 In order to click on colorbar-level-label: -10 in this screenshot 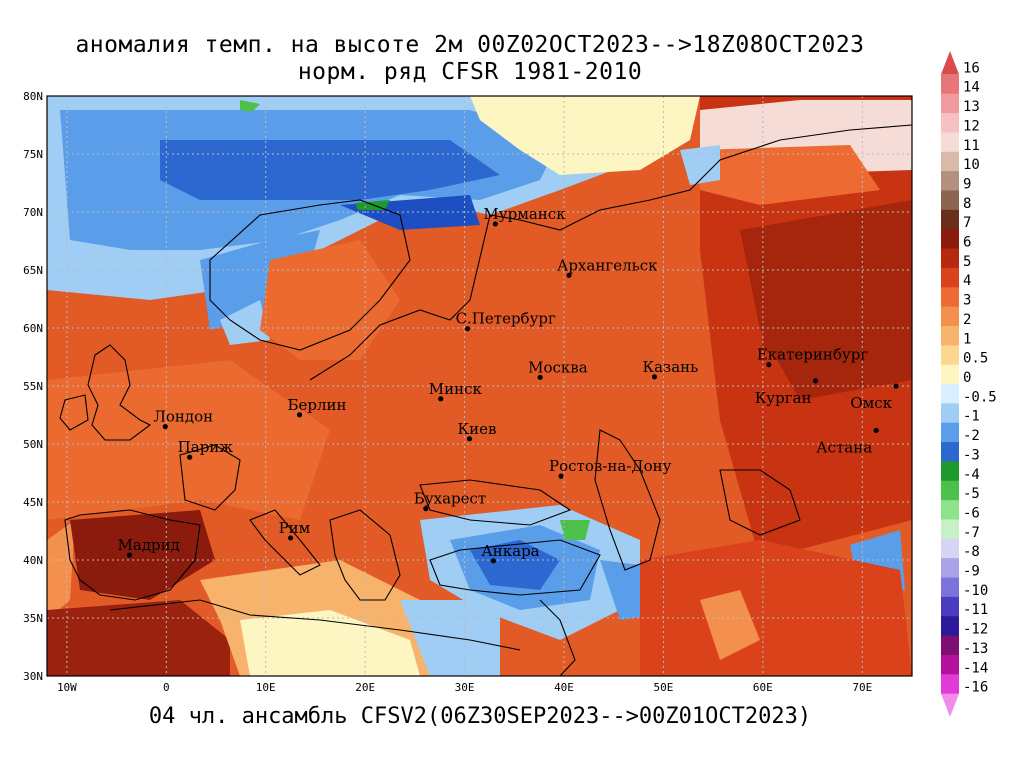, I will do `click(975, 591)`.